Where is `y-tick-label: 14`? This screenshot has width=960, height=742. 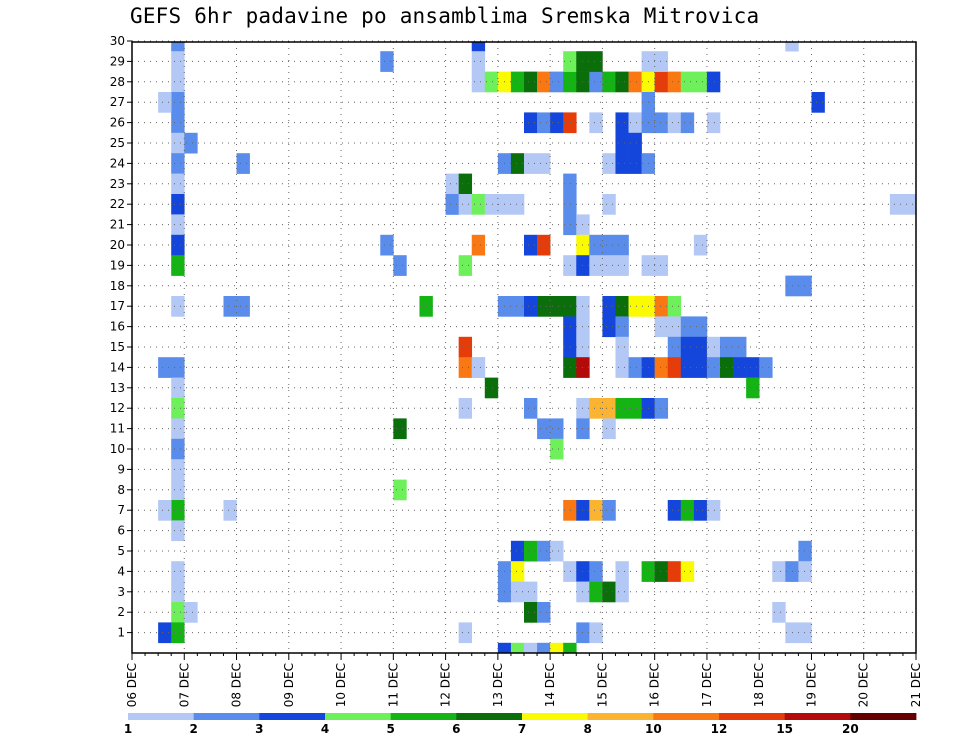
y-tick-label: 14 is located at coordinates (117, 367).